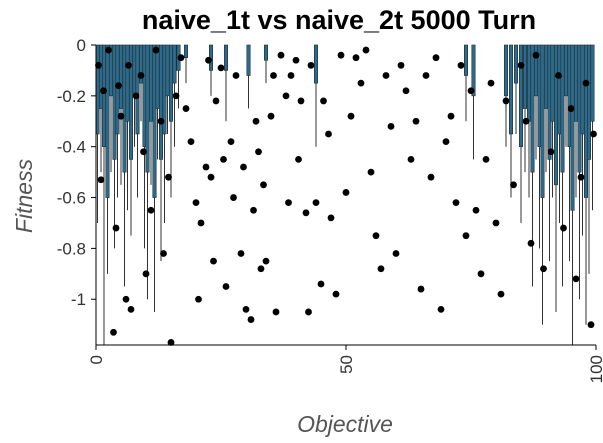  Describe the element at coordinates (71, 248) in the screenshot. I see `y-tick-label: -0.8` at that location.